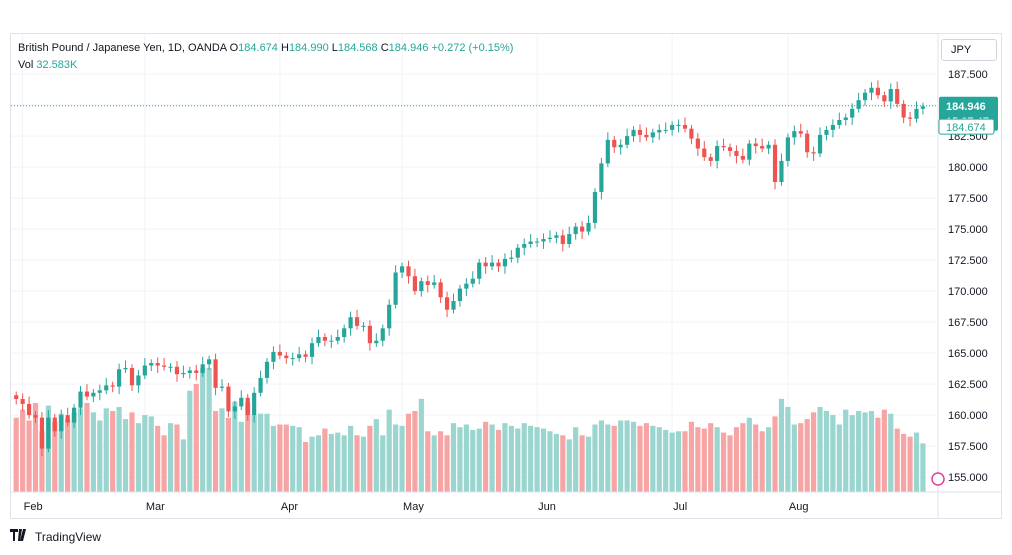 This screenshot has width=1012, height=555. I want to click on y-tick-label: 167.500, so click(968, 323).